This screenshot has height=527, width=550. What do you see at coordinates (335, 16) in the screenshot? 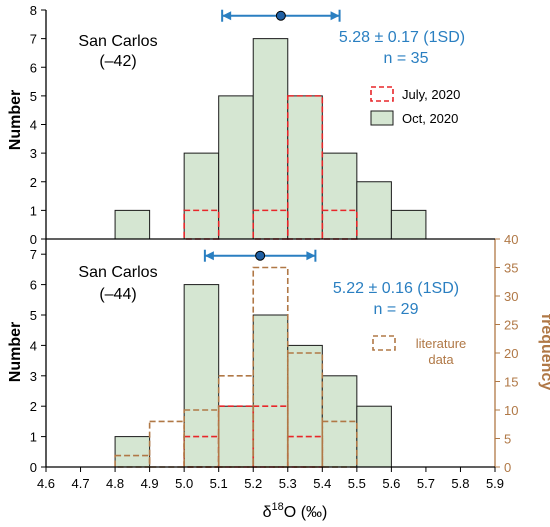
I see `top-sd-arrow-right` at bounding box center [335, 16].